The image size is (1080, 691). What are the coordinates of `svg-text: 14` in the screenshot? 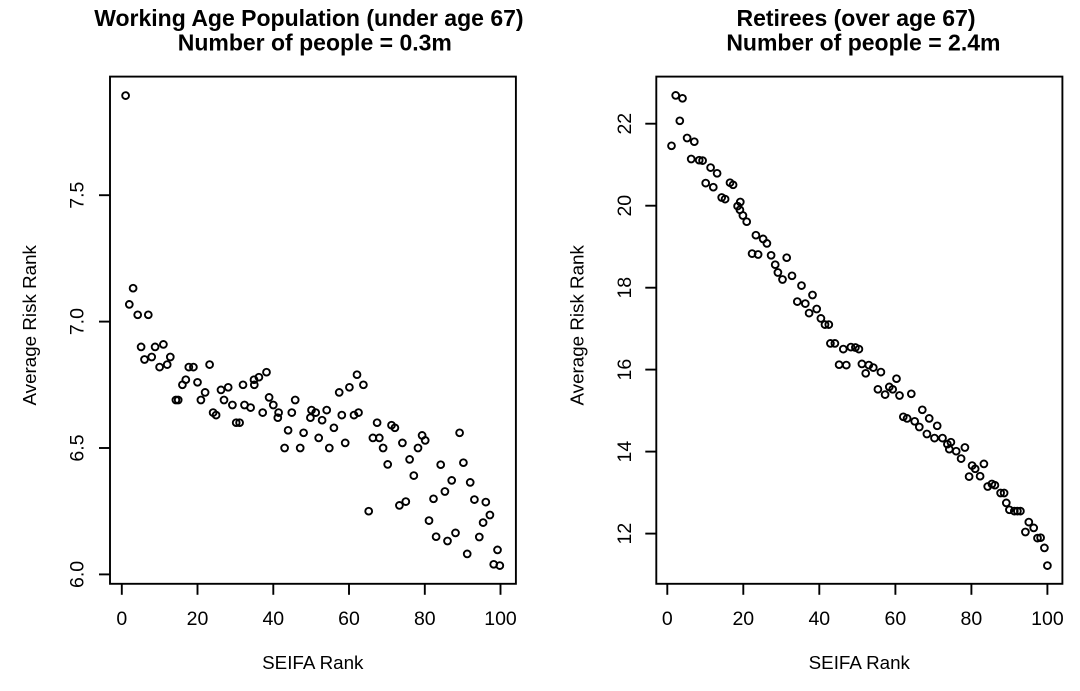 It's located at (625, 452).